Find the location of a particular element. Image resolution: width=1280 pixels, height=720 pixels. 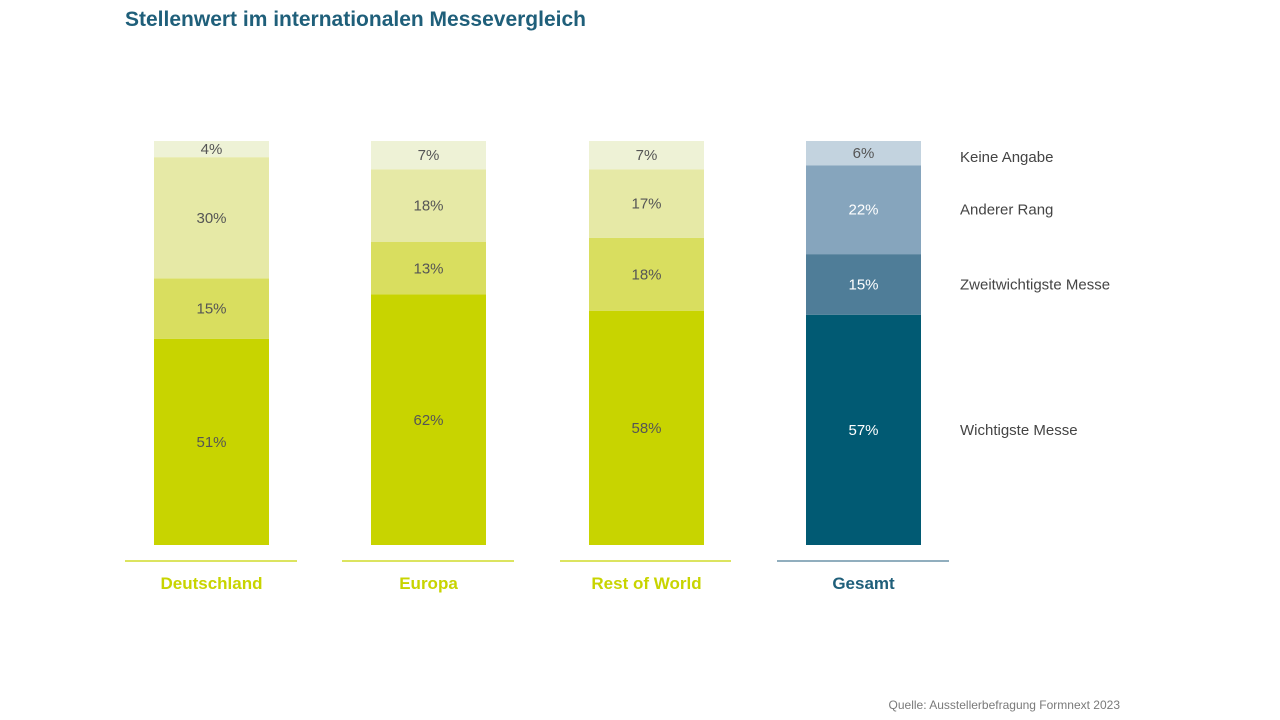

data-label-deutschland-keine-angabe: 4% is located at coordinates (212, 149).